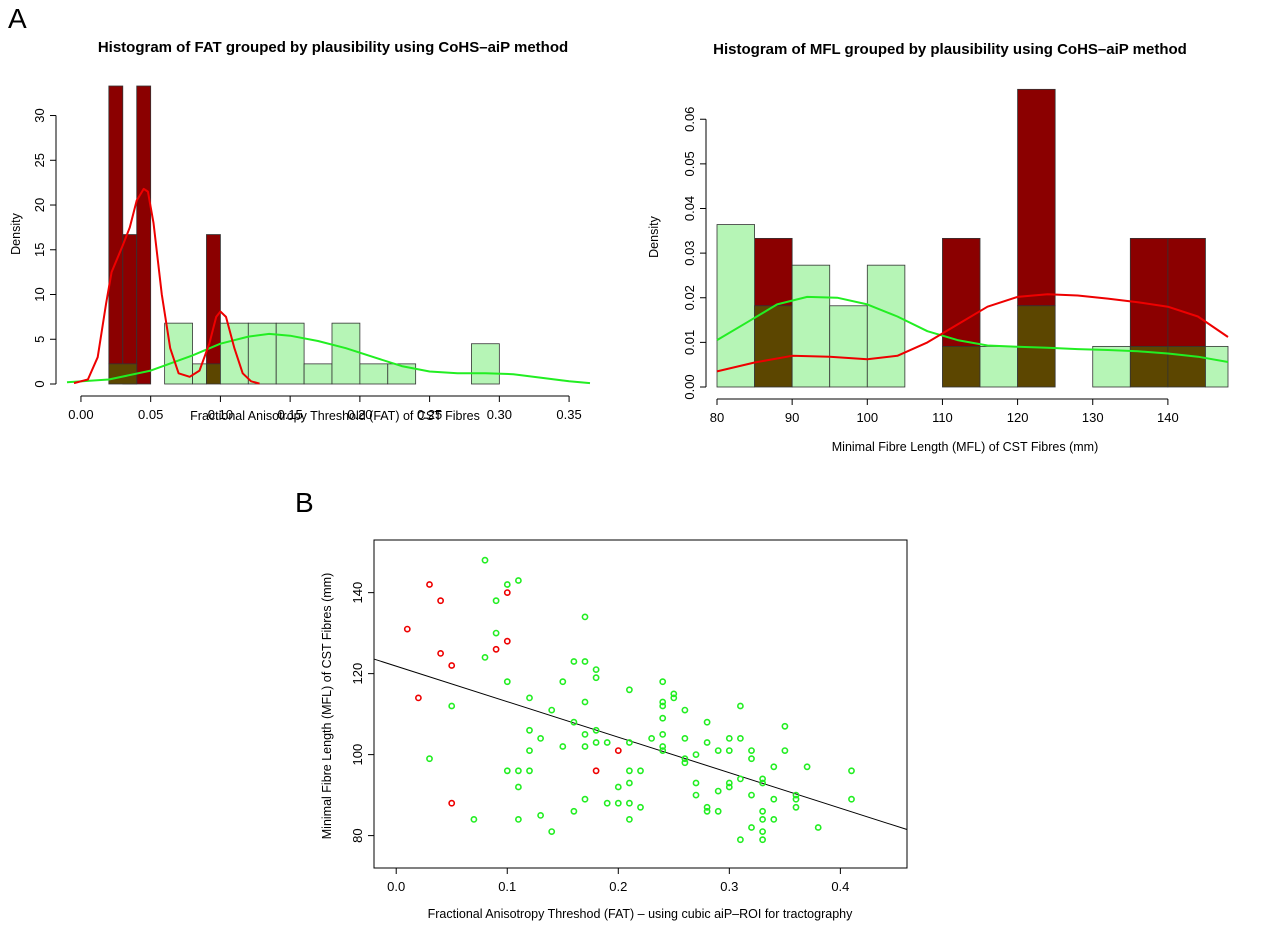 This screenshot has height=928, width=1261. Describe the element at coordinates (694, 253) in the screenshot. I see `mfl-histogram-y-axis: 0.00 0.01 0.02 0.03 0.04 0.05 0.06` at that location.